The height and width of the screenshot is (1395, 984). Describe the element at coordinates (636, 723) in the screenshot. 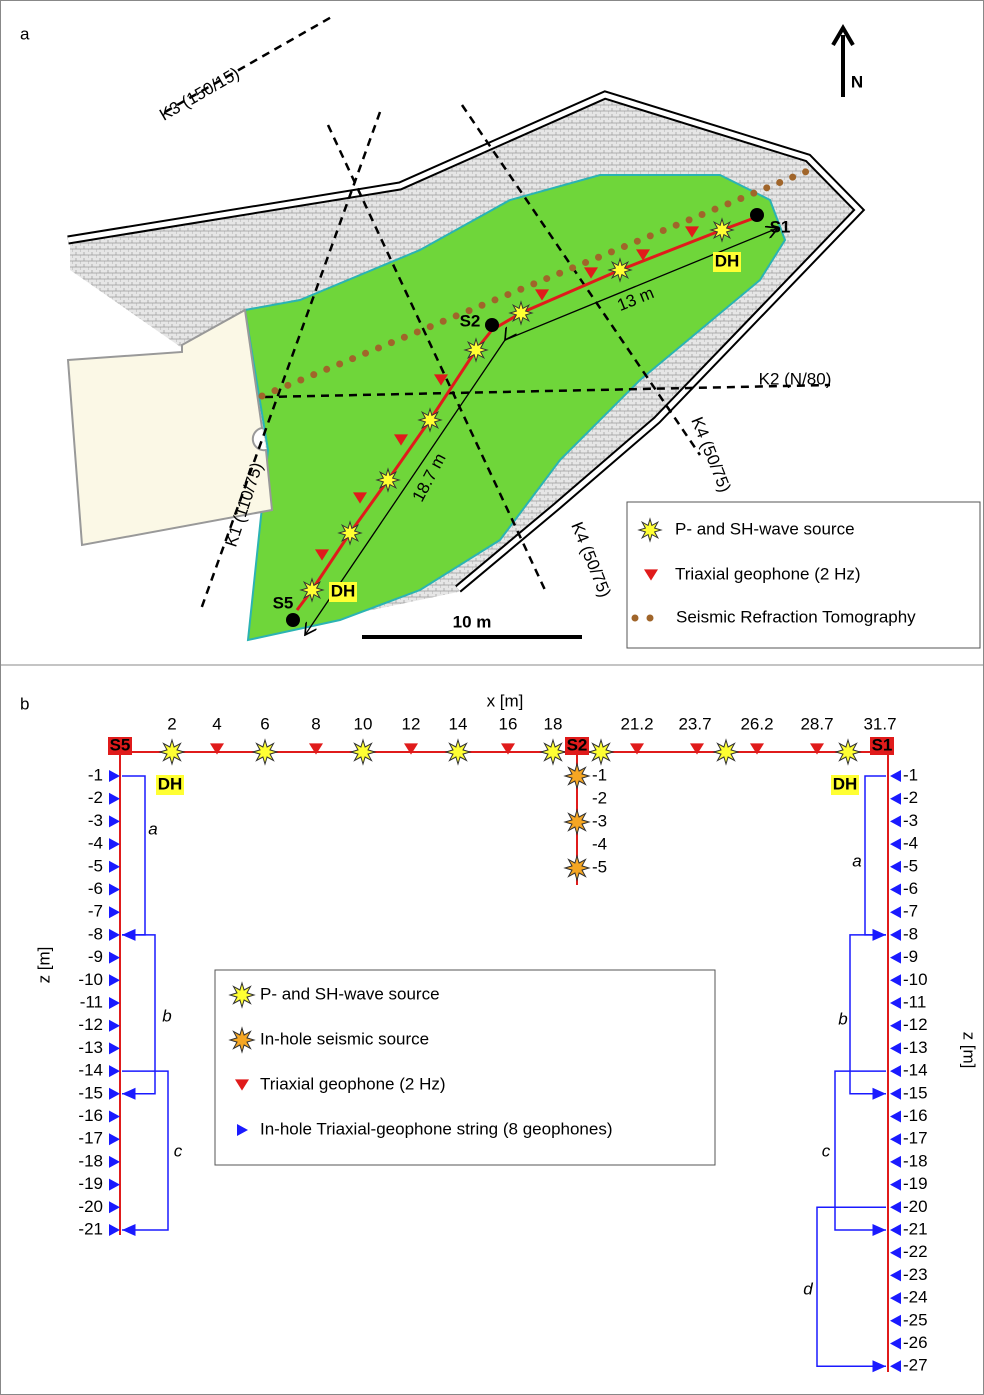

I see `x-tick-label: 21.2` at that location.